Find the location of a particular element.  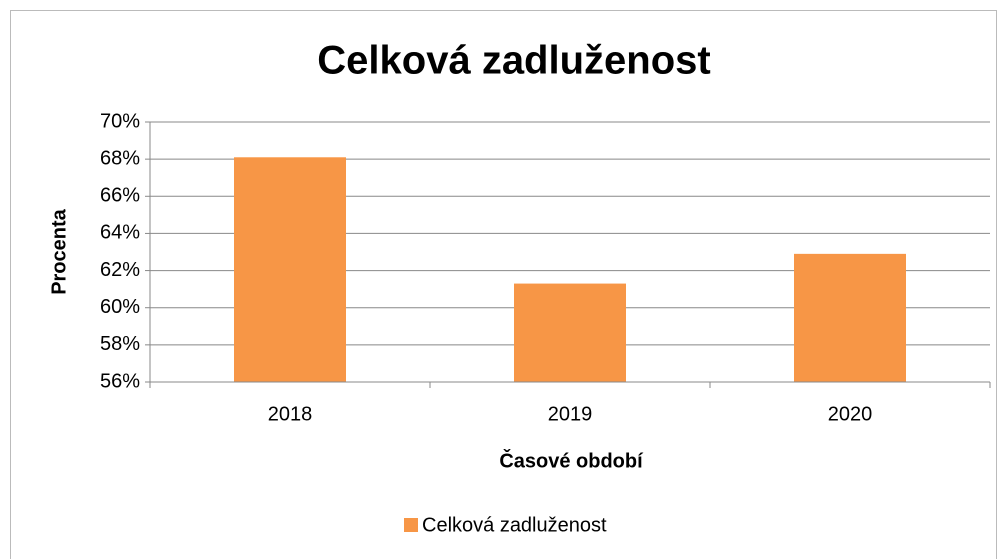

x-tick-label: 2018 is located at coordinates (290, 414).